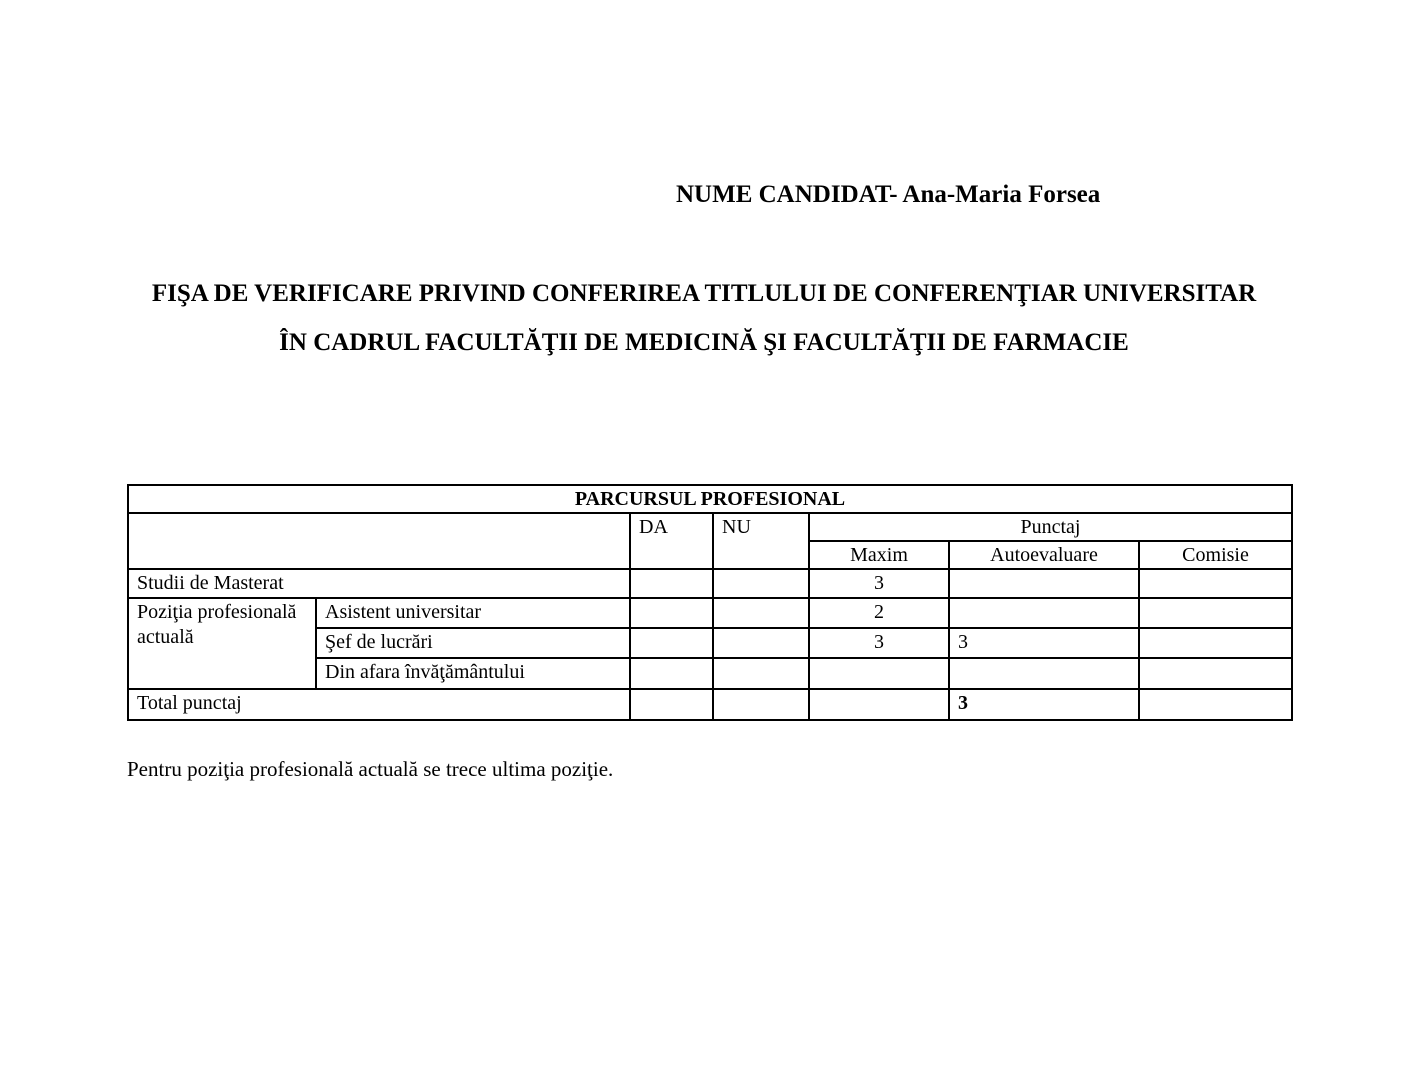 Image resolution: width=1408 pixels, height=1088 pixels. What do you see at coordinates (473, 673) in the screenshot?
I see `row-label-din-afara: Din afara învăţământului` at bounding box center [473, 673].